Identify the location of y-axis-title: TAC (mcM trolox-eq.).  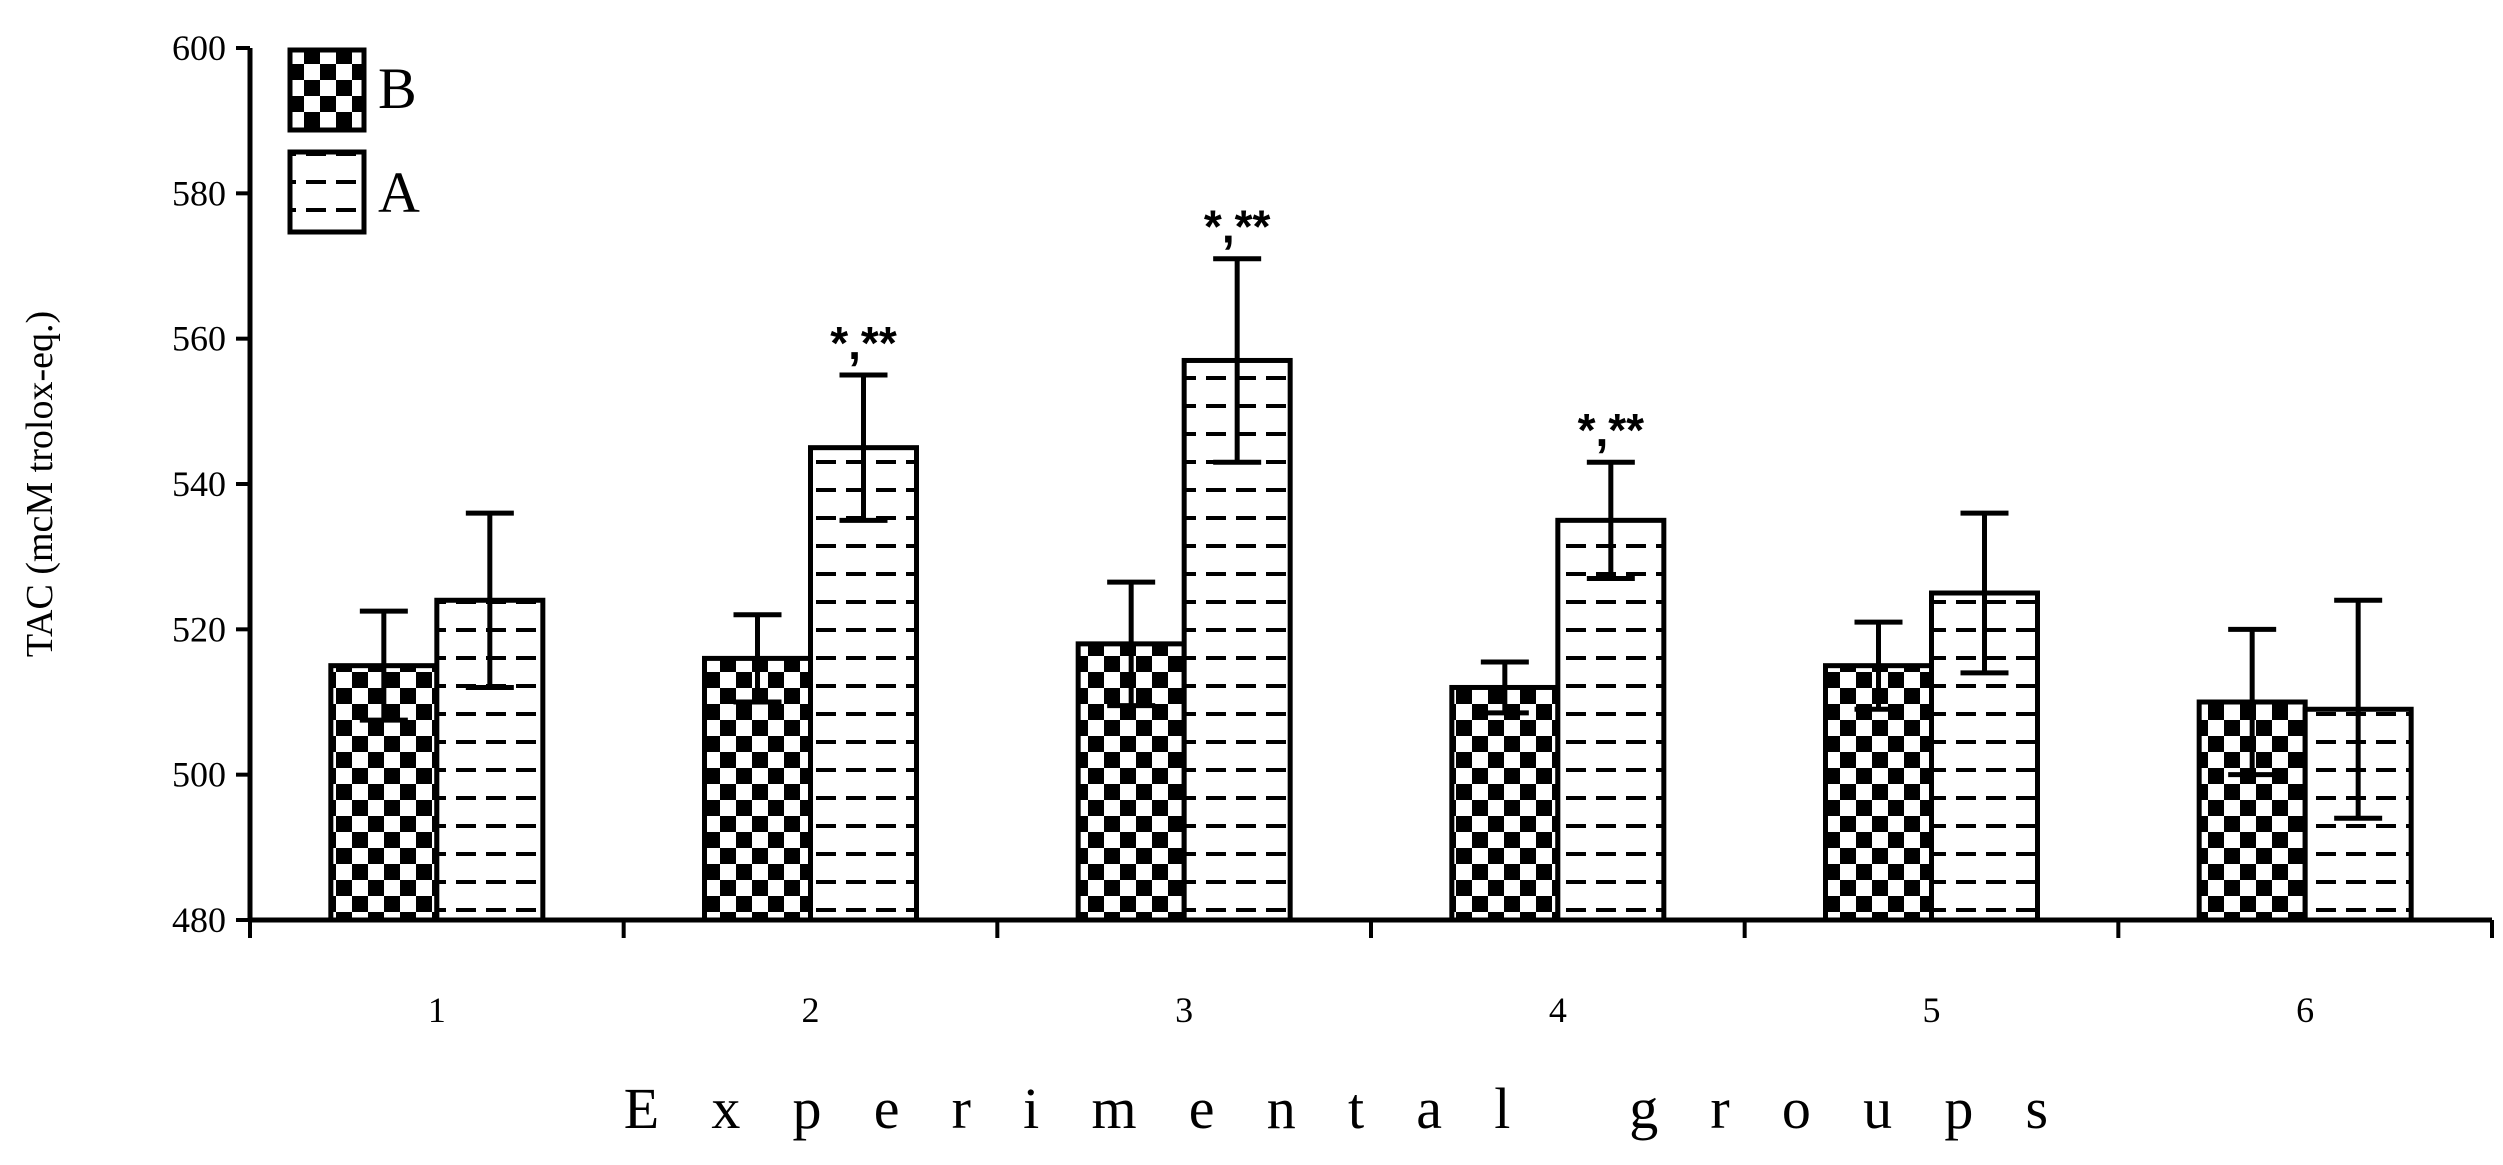
(40, 484).